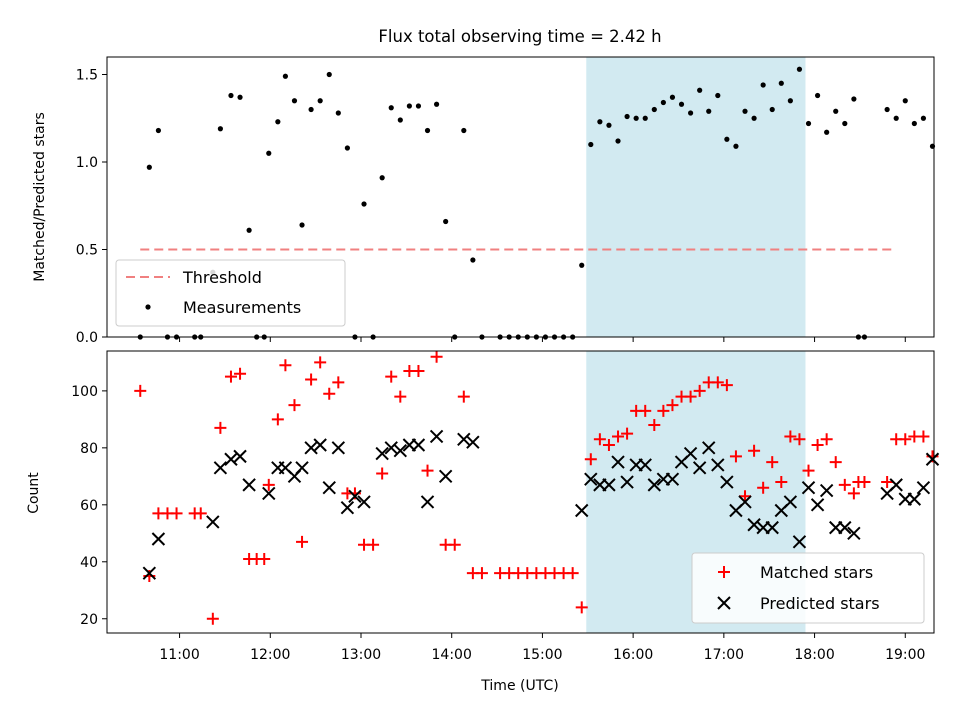  Describe the element at coordinates (89, 563) in the screenshot. I see `y-tick-label: 40` at that location.